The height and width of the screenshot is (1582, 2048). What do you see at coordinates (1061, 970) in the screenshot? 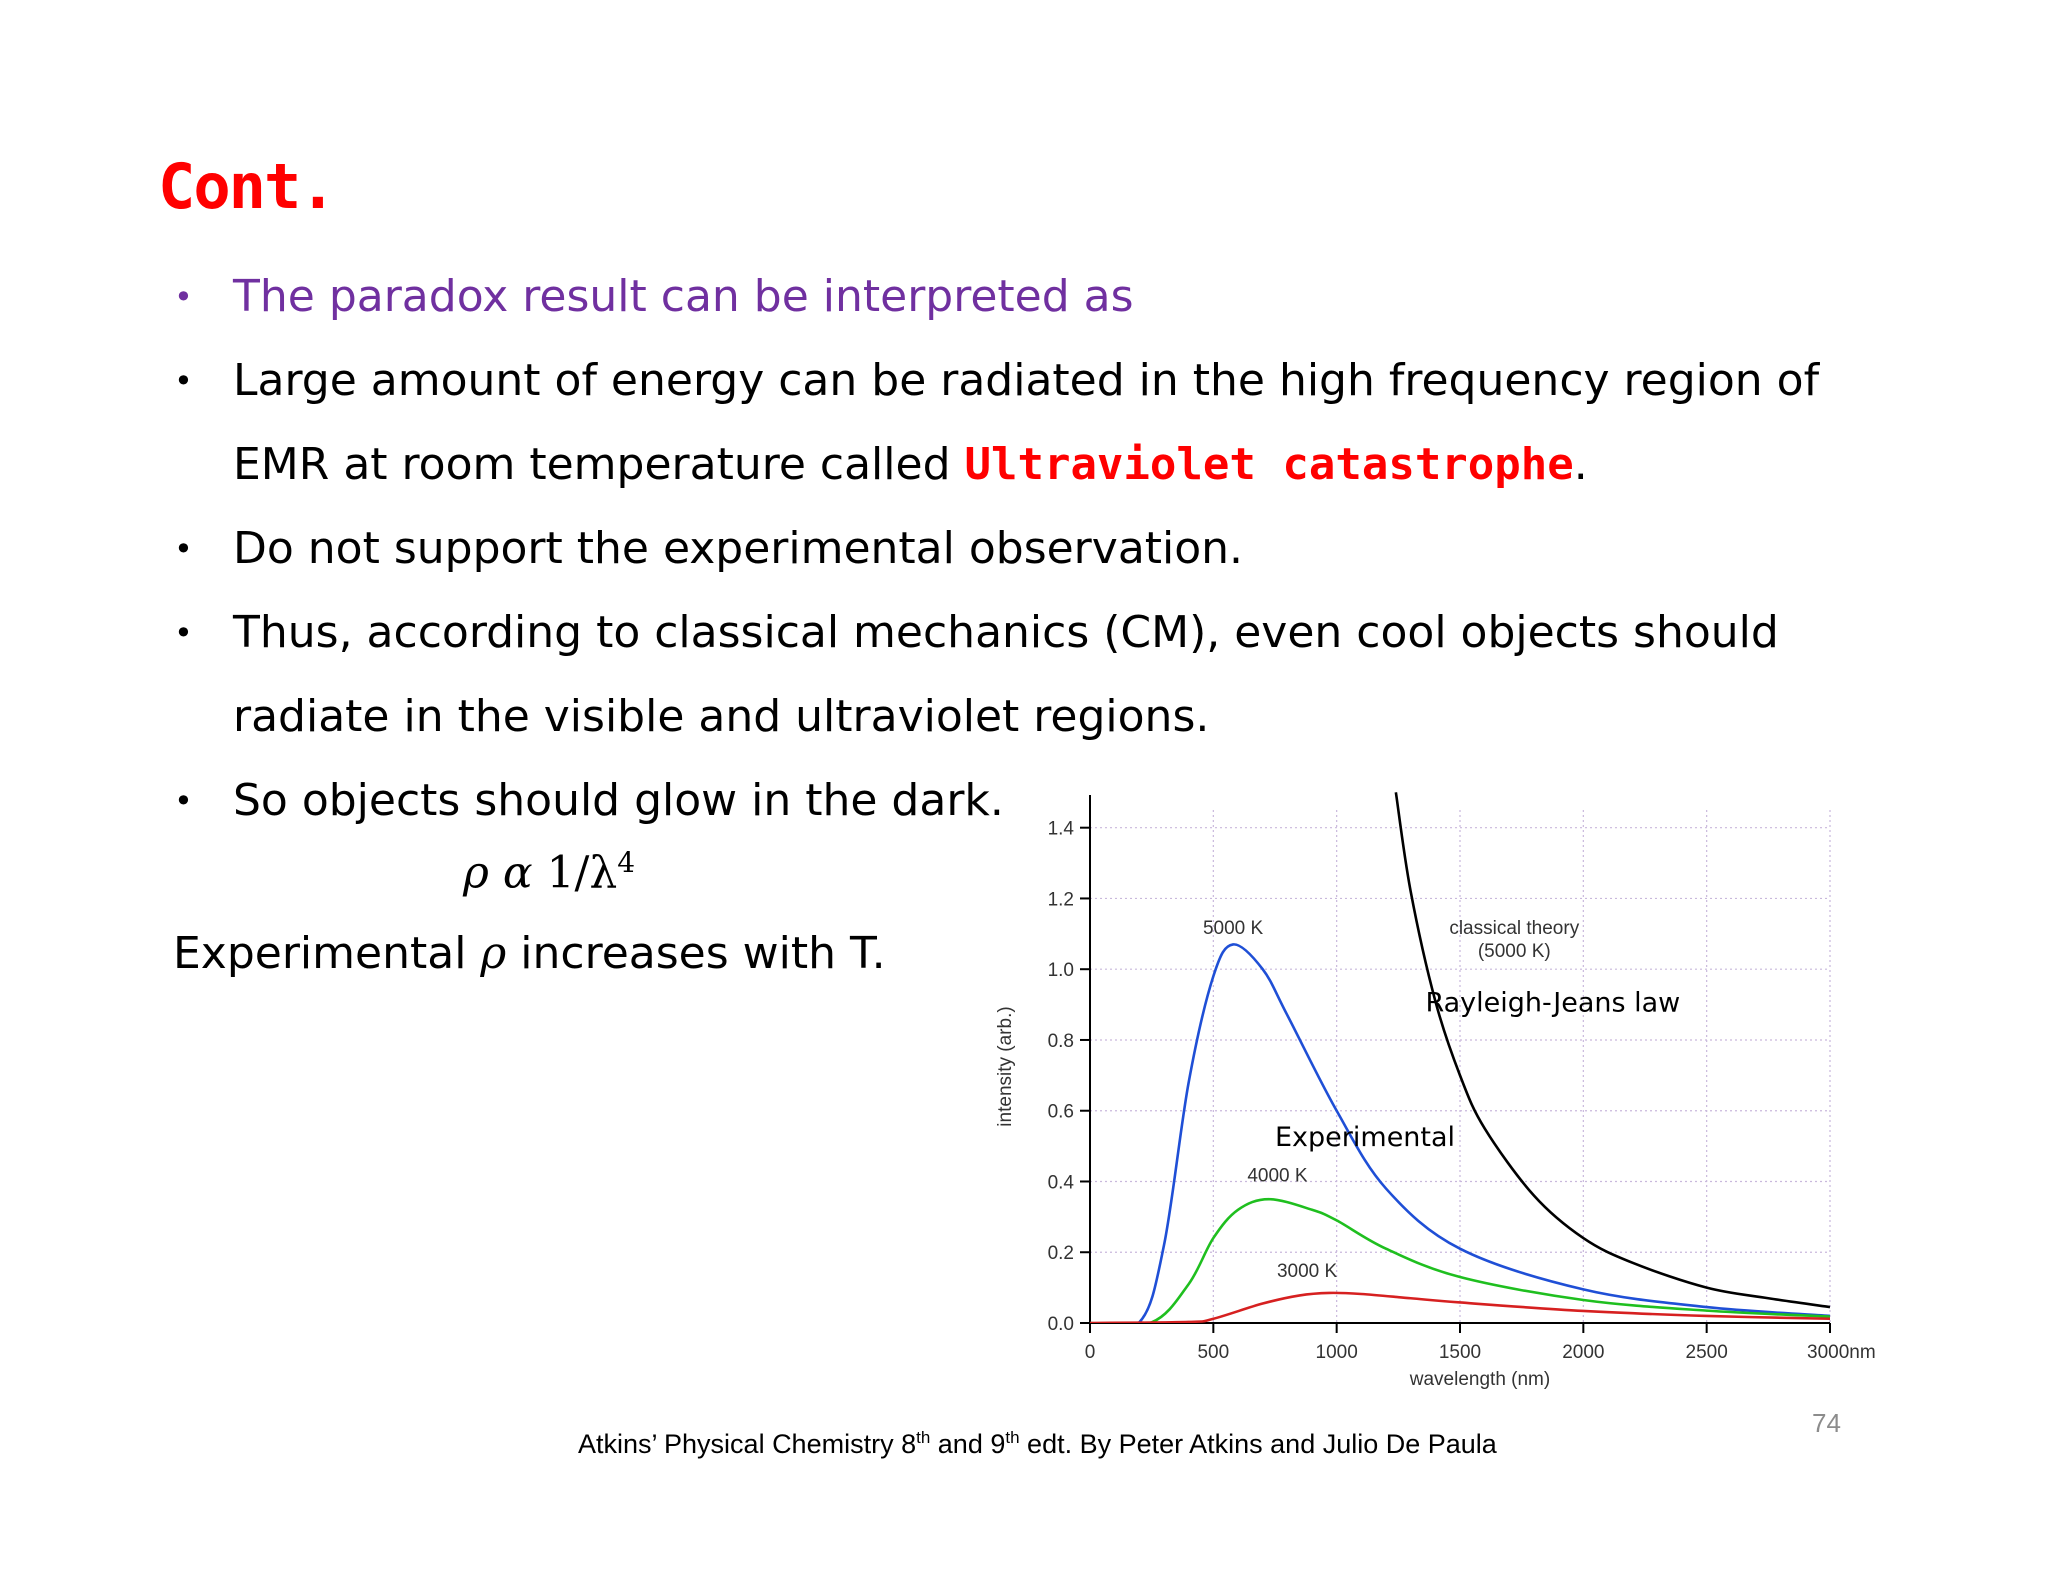
I see `y-tick-label: 1.0` at bounding box center [1061, 970].